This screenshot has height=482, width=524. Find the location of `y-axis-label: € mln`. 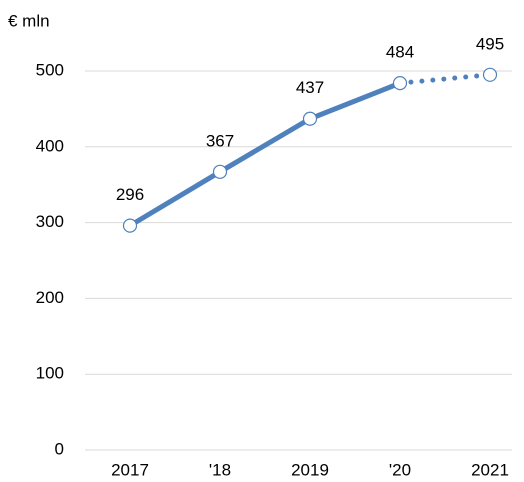

y-axis-label: € mln is located at coordinates (29, 20).